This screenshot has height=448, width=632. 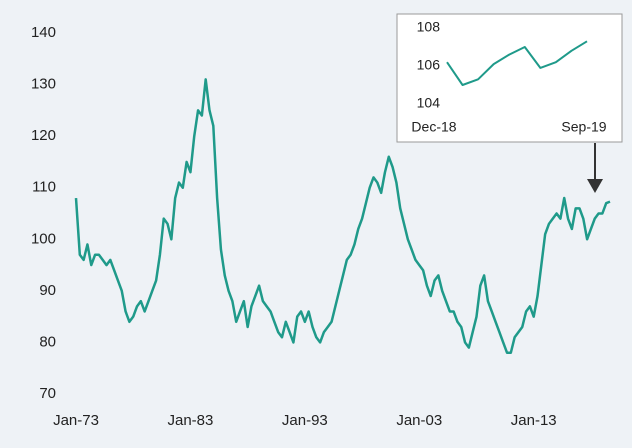 What do you see at coordinates (43, 32) in the screenshot?
I see `y-tick-label: 140` at bounding box center [43, 32].